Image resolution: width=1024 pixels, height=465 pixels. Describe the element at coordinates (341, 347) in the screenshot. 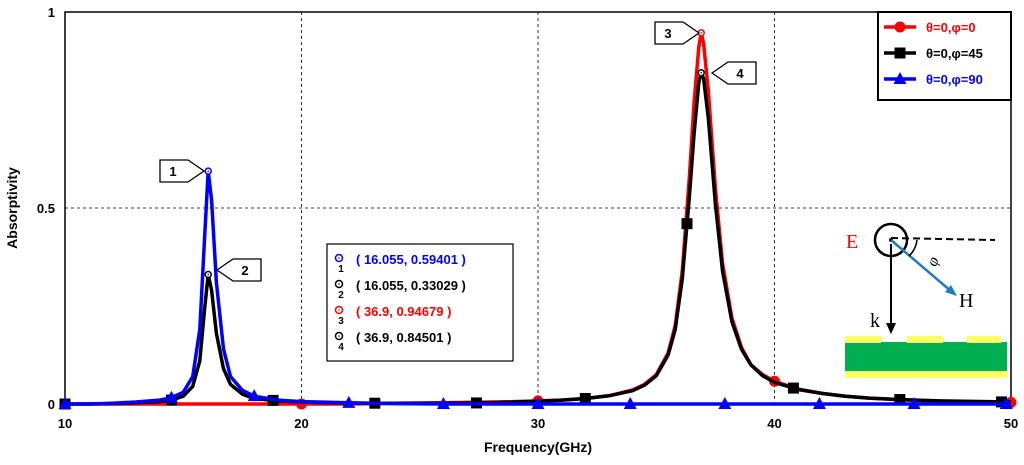

I see `marker-index: 4` at that location.